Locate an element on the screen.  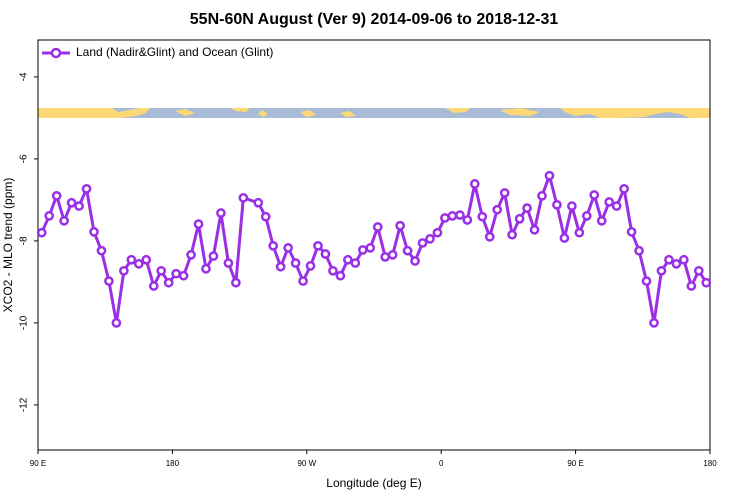
y-tick-label: -12 is located at coordinates (24, 404).